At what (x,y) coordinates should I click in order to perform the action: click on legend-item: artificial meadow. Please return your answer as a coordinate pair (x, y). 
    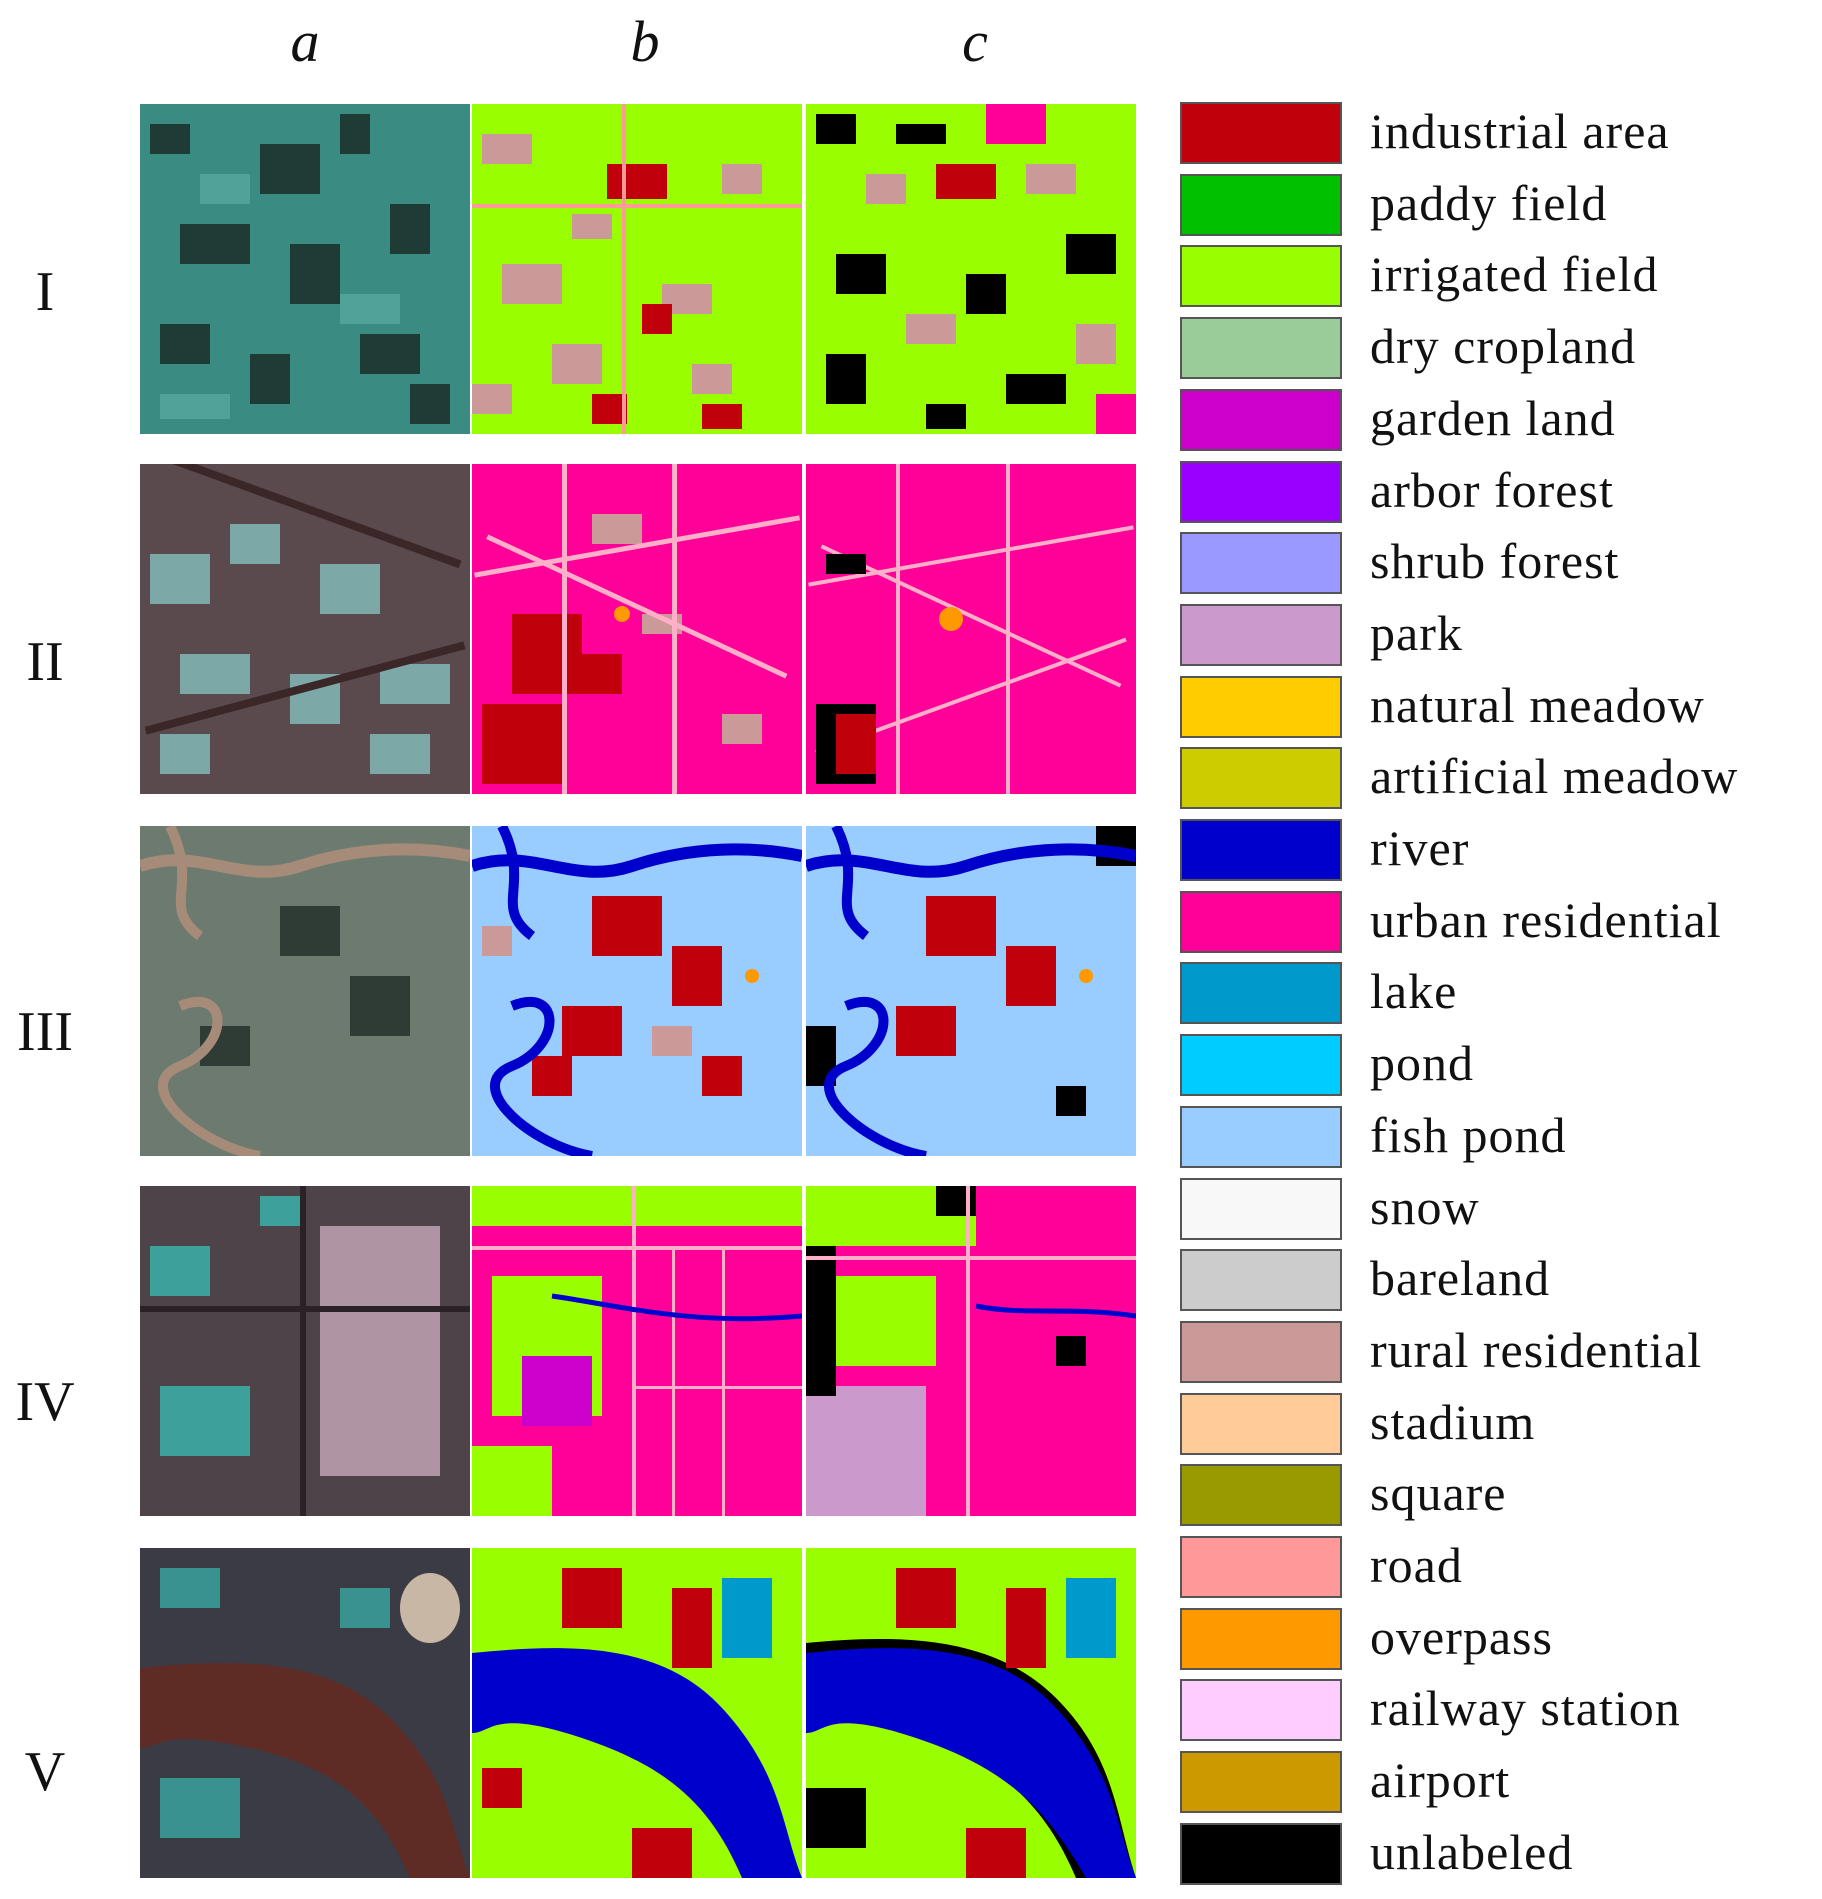
    Looking at the image, I should click on (1500, 779).